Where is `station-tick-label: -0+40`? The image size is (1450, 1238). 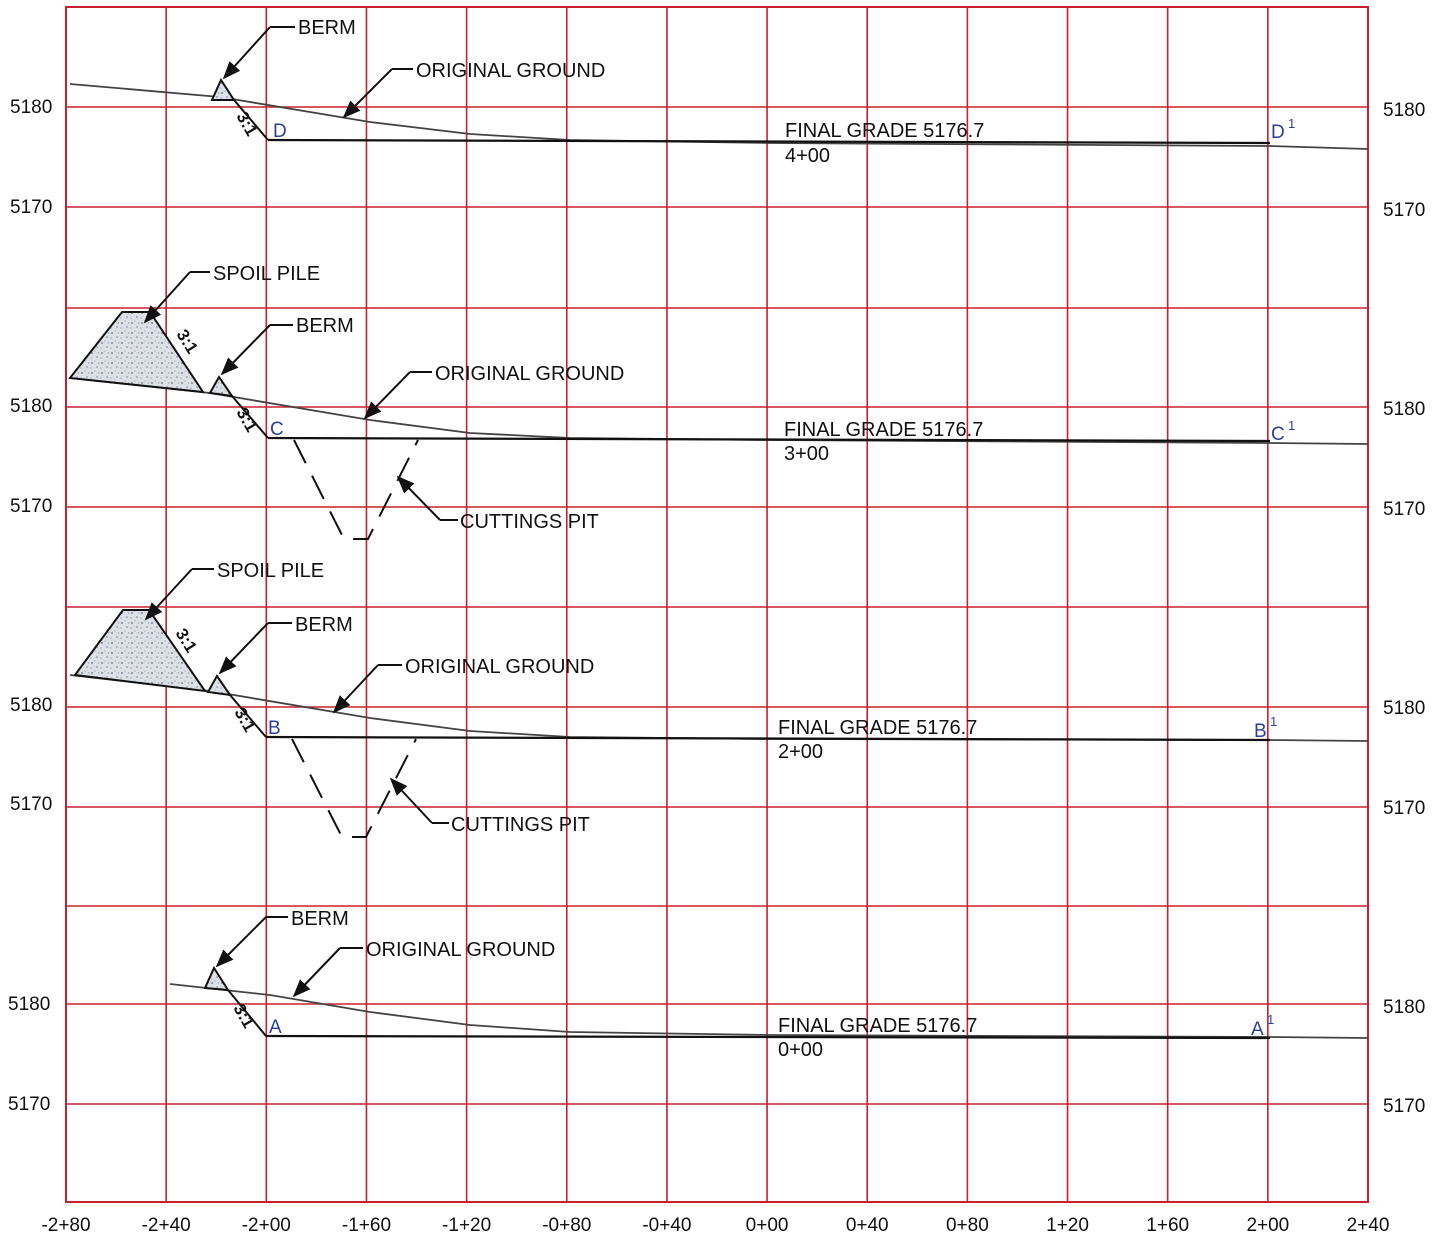
station-tick-label: -0+40 is located at coordinates (666, 1225).